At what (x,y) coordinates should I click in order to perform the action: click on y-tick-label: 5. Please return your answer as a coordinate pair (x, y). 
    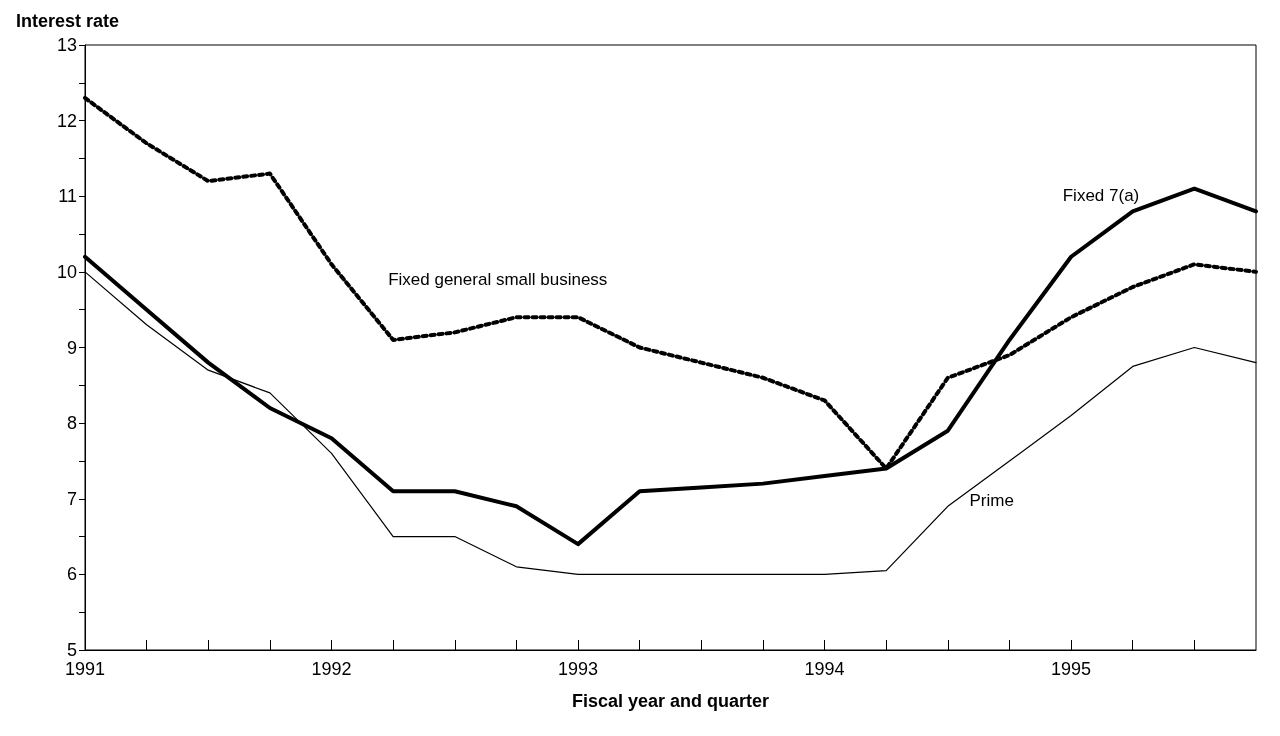
    Looking at the image, I should click on (71, 650).